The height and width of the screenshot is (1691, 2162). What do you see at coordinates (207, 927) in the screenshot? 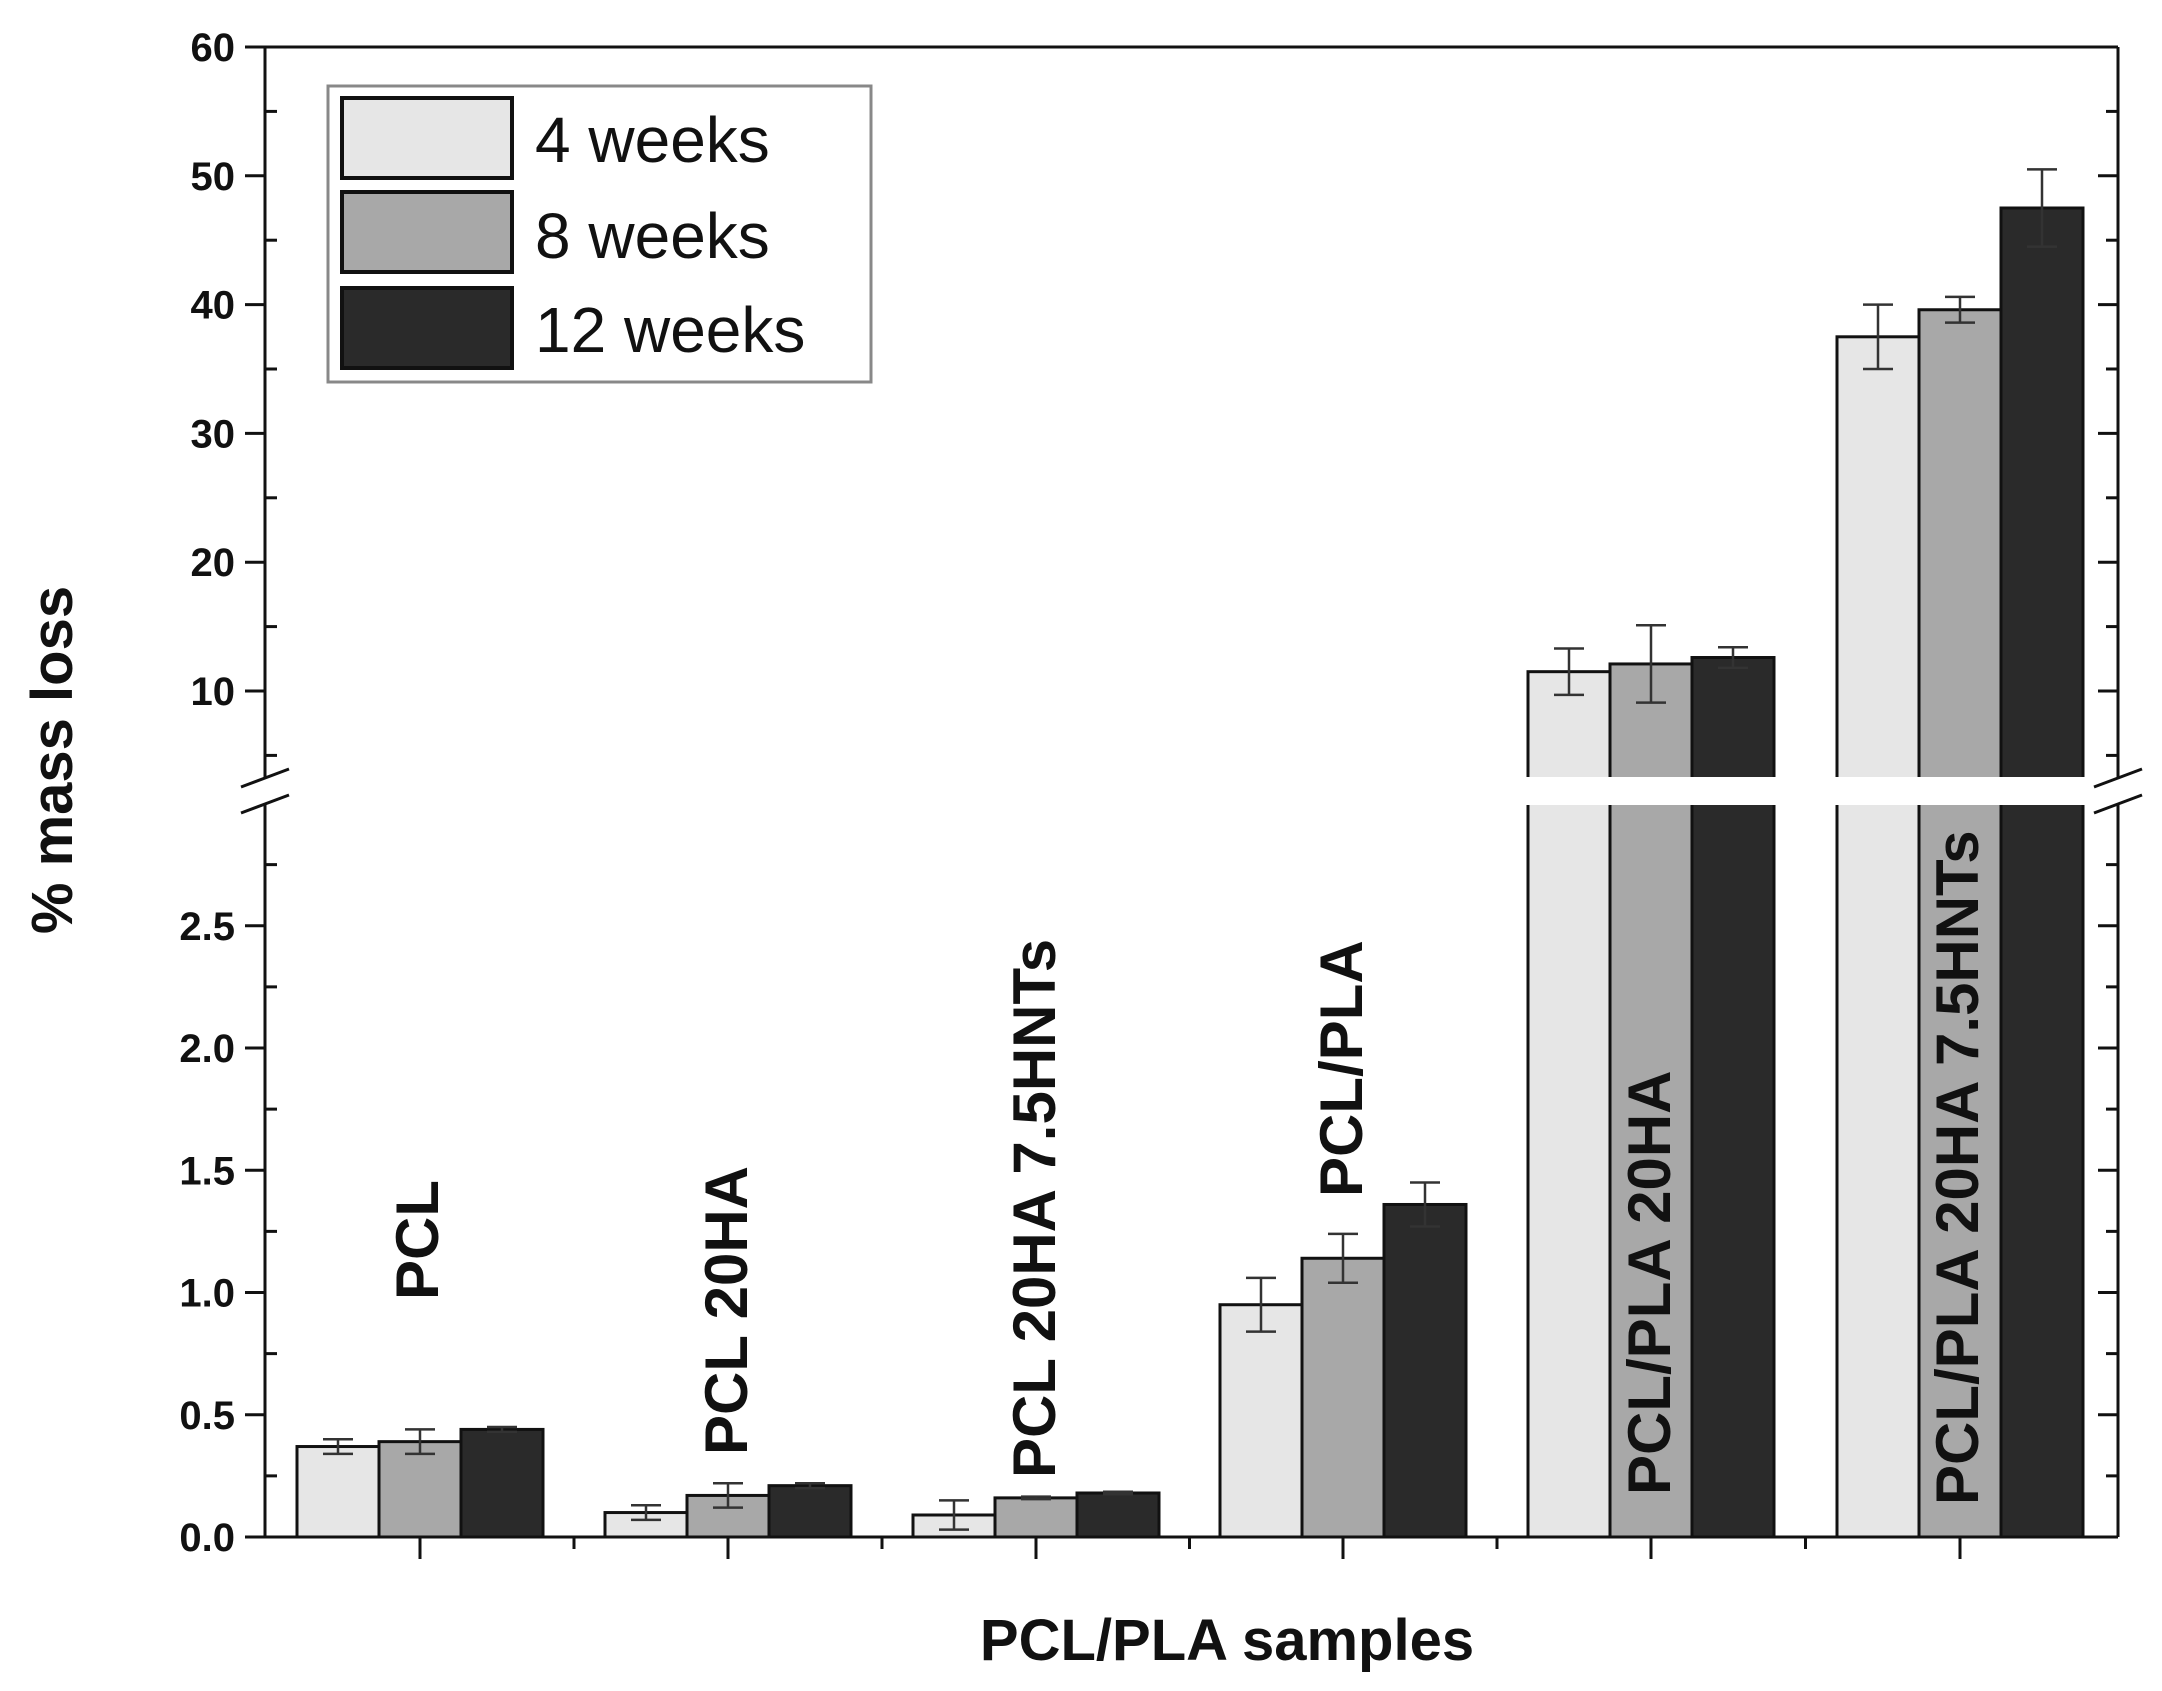
I see `y-tick-label: 2.5` at bounding box center [207, 927].